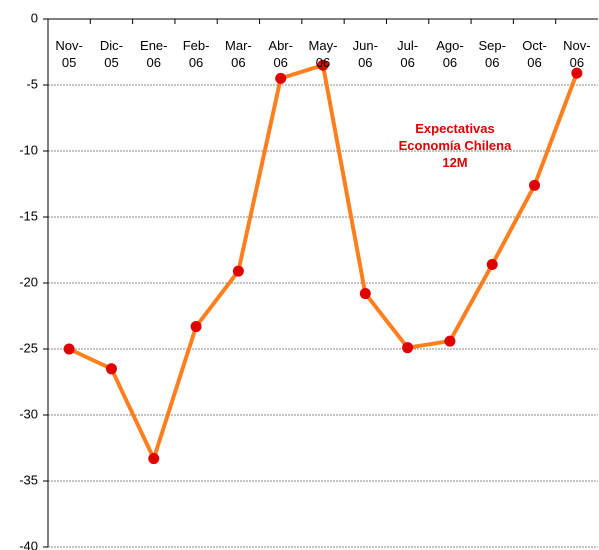 This screenshot has height=550, width=599. Describe the element at coordinates (323, 54) in the screenshot. I see `x-tick-label: May-06` at that location.